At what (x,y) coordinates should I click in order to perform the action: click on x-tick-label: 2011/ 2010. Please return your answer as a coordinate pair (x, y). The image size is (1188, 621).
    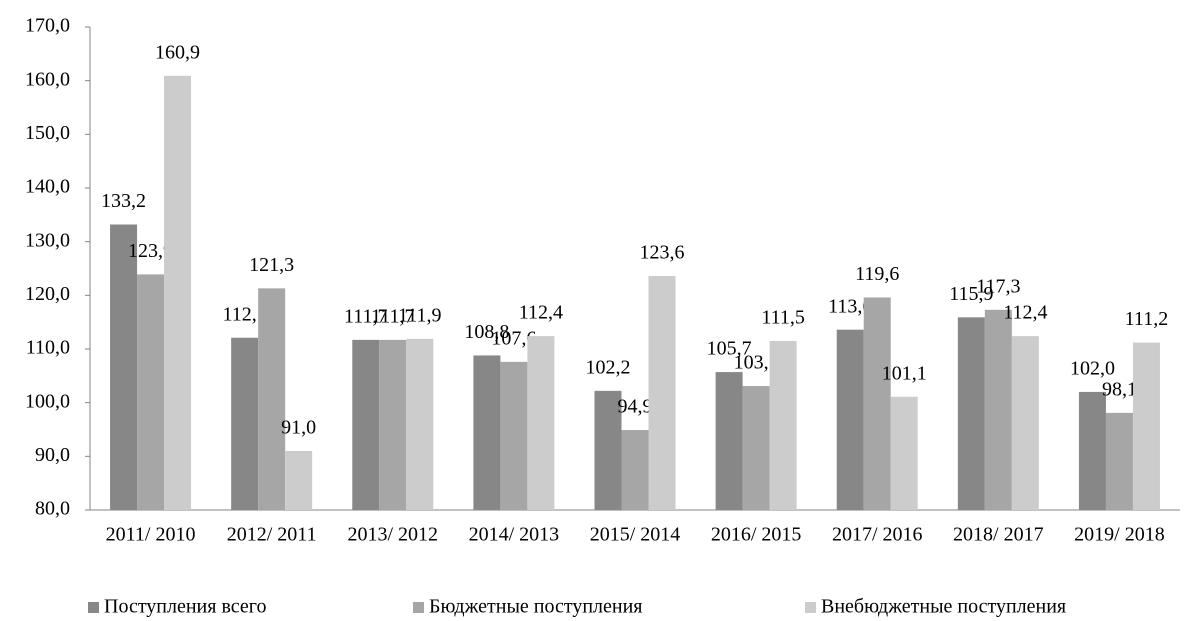
    Looking at the image, I should click on (151, 535).